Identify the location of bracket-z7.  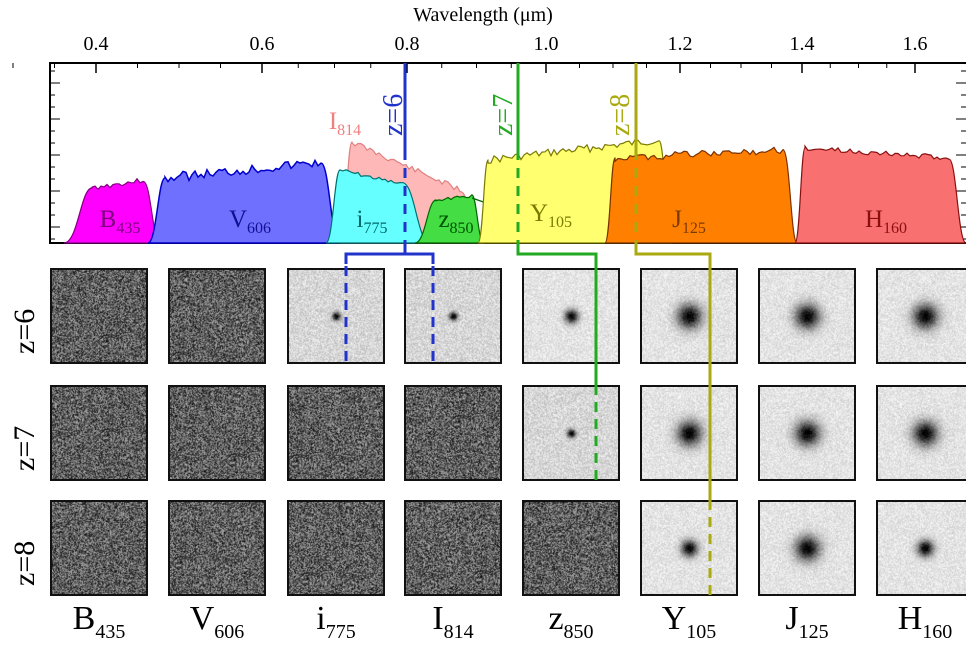
(557, 254).